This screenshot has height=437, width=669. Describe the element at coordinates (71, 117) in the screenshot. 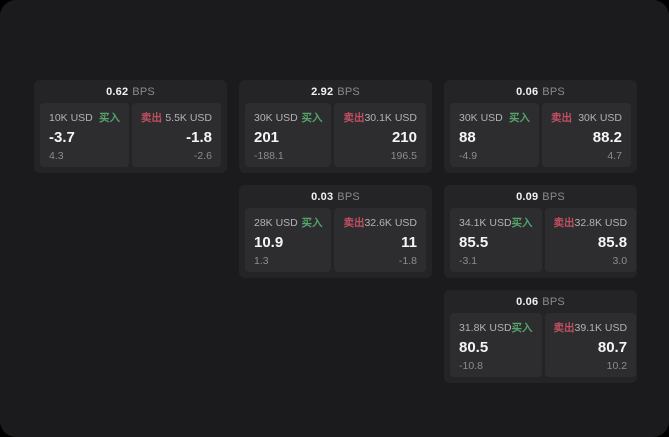

I see `buy-amount: 10K USD` at that location.